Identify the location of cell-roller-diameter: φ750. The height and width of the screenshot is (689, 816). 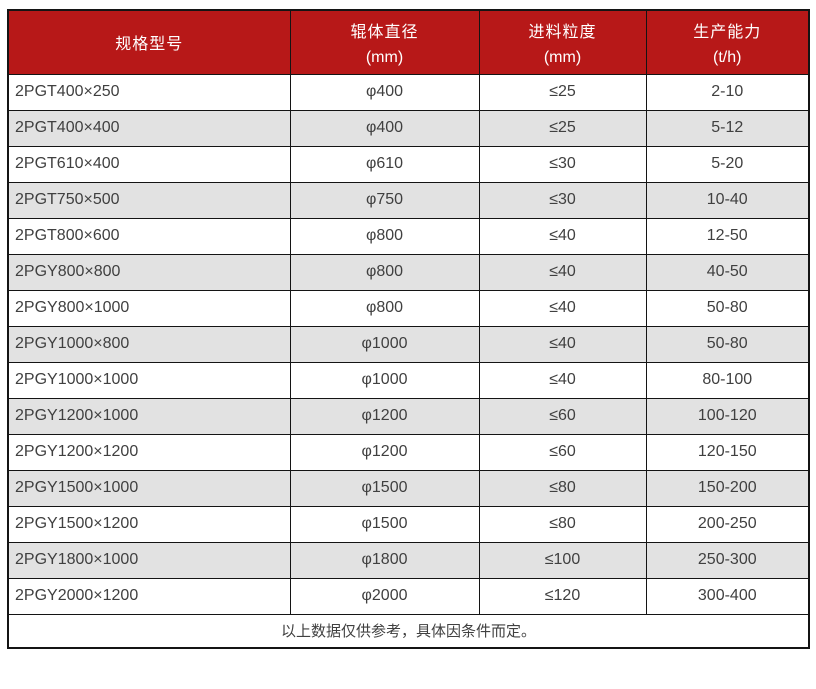
(384, 200).